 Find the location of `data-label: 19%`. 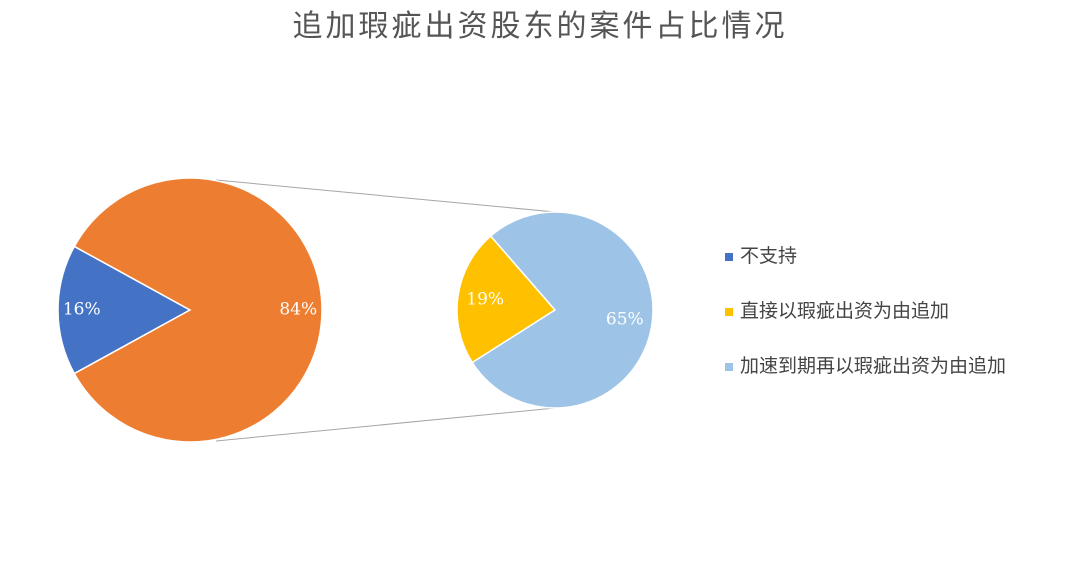

data-label: 19% is located at coordinates (485, 299).